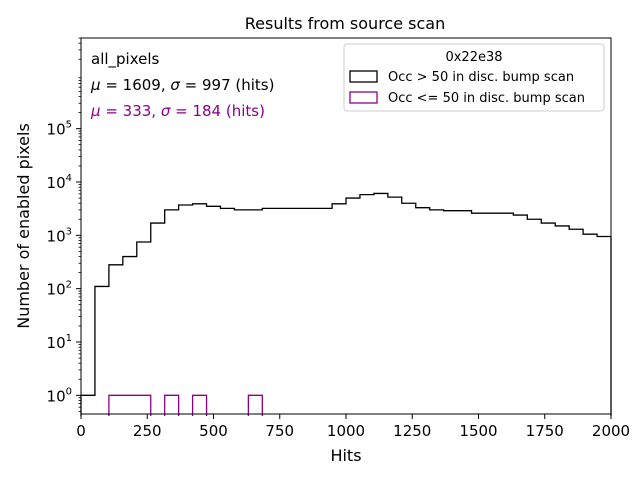  What do you see at coordinates (478, 431) in the screenshot?
I see `x-tick-label: 1500` at bounding box center [478, 431].